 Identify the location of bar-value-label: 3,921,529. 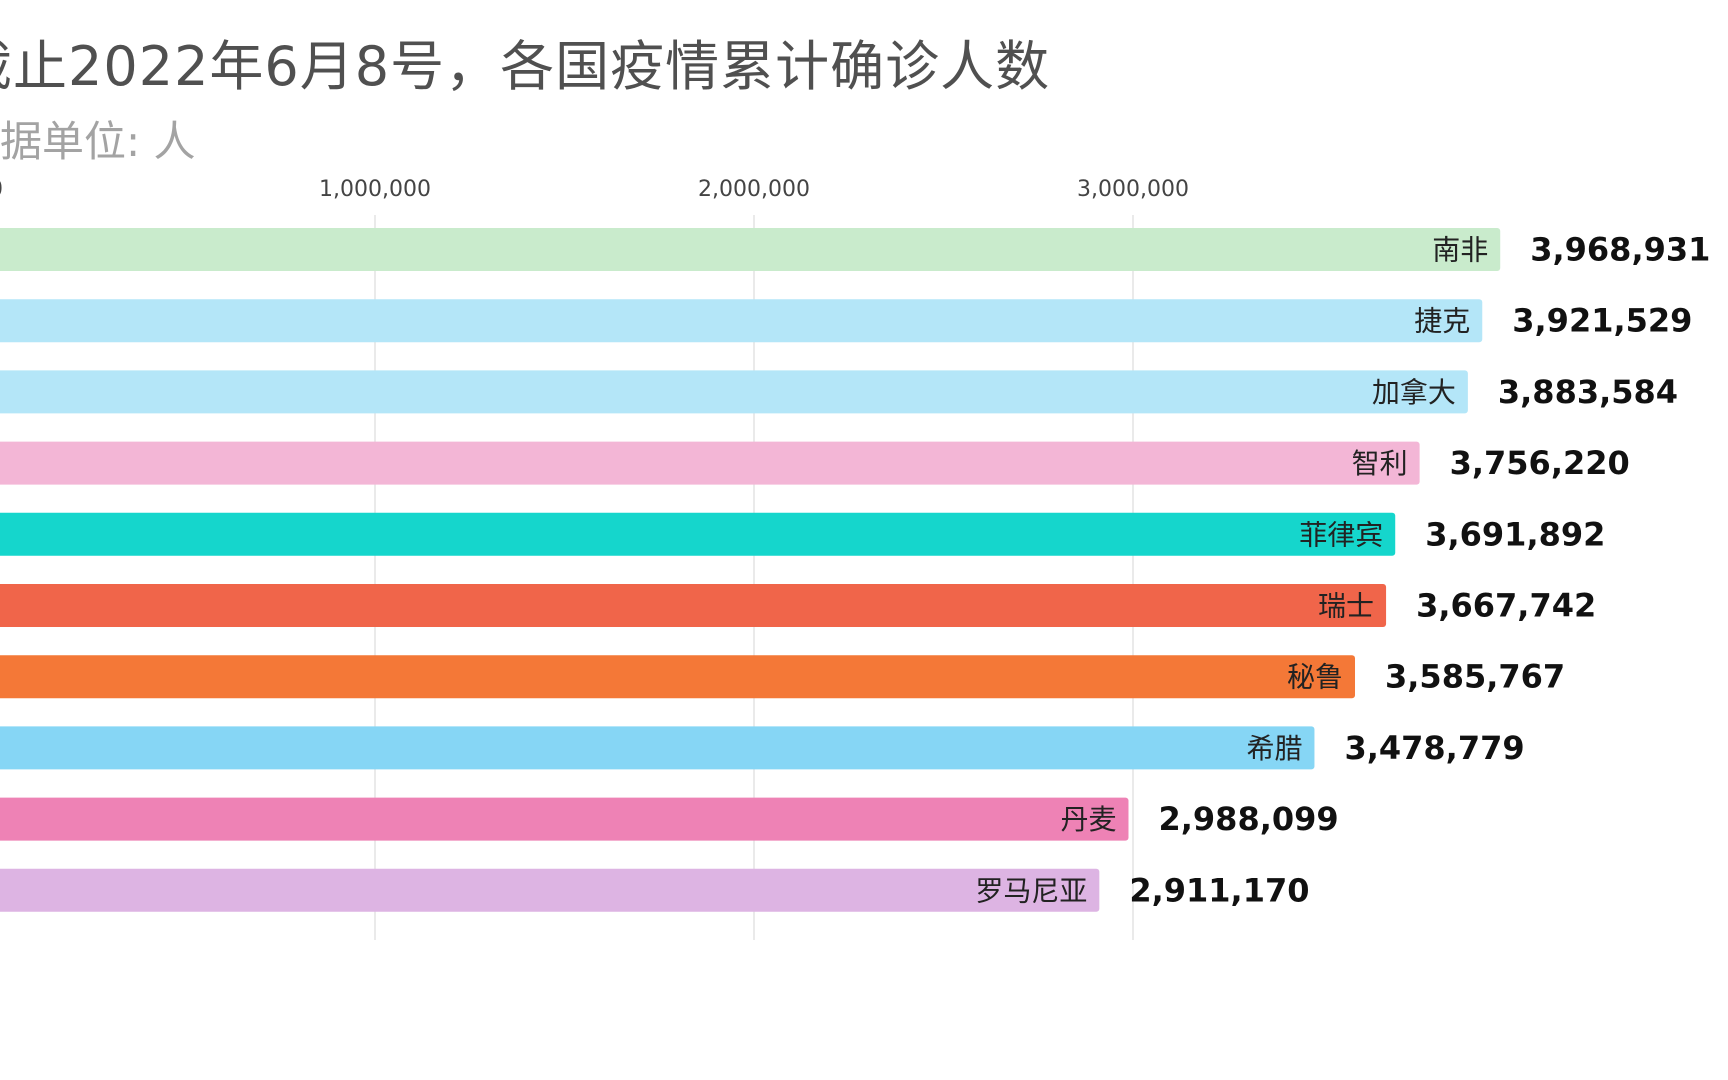
(1602, 321).